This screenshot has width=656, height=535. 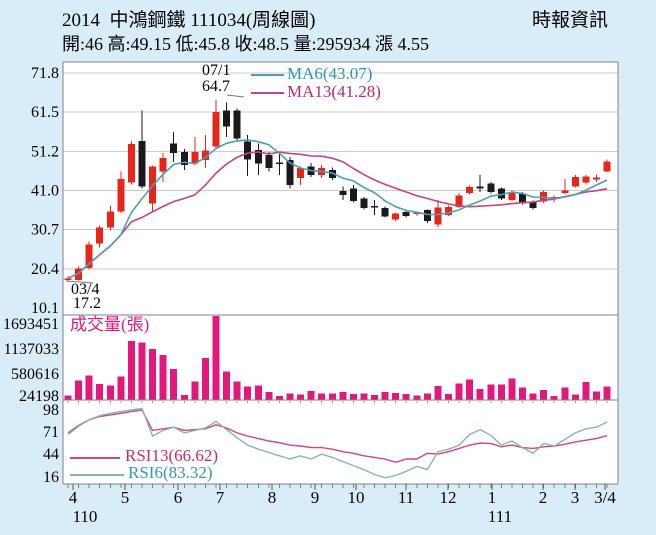 I want to click on rsi6-legend-label: RSI6(83.32), so click(x=170, y=472).